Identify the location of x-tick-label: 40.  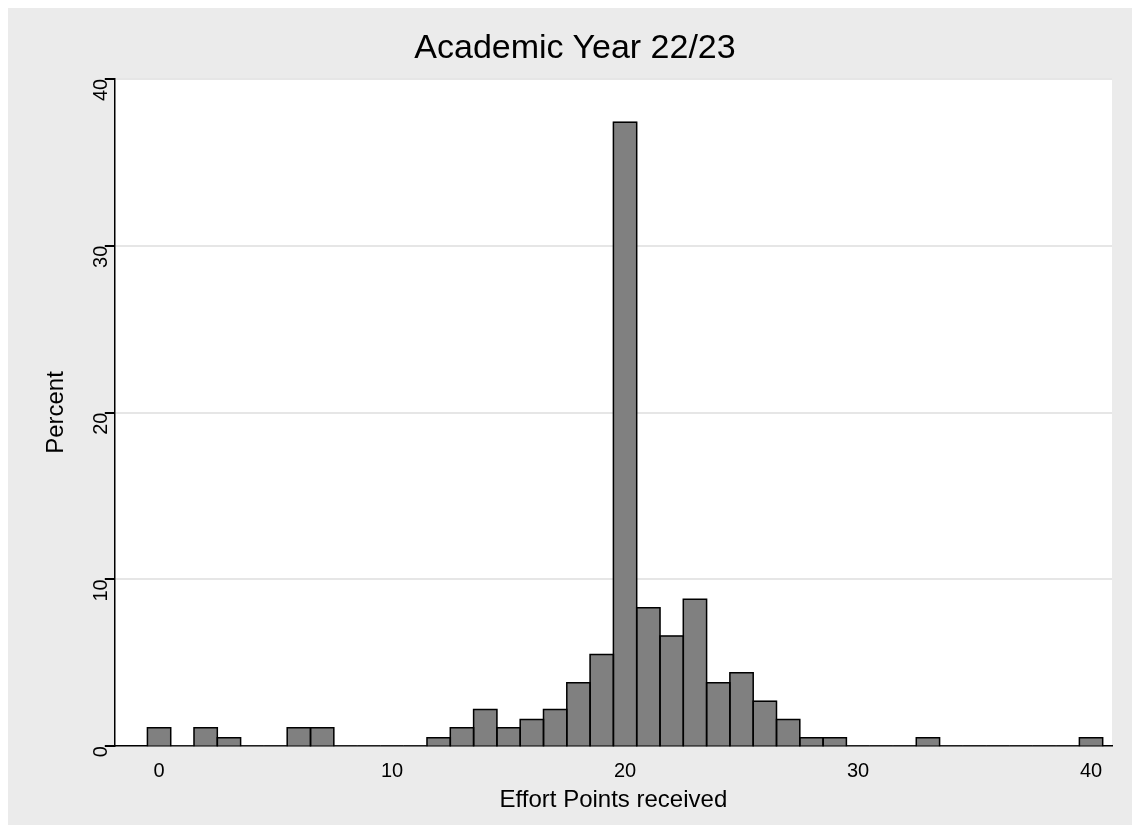
(1091, 769).